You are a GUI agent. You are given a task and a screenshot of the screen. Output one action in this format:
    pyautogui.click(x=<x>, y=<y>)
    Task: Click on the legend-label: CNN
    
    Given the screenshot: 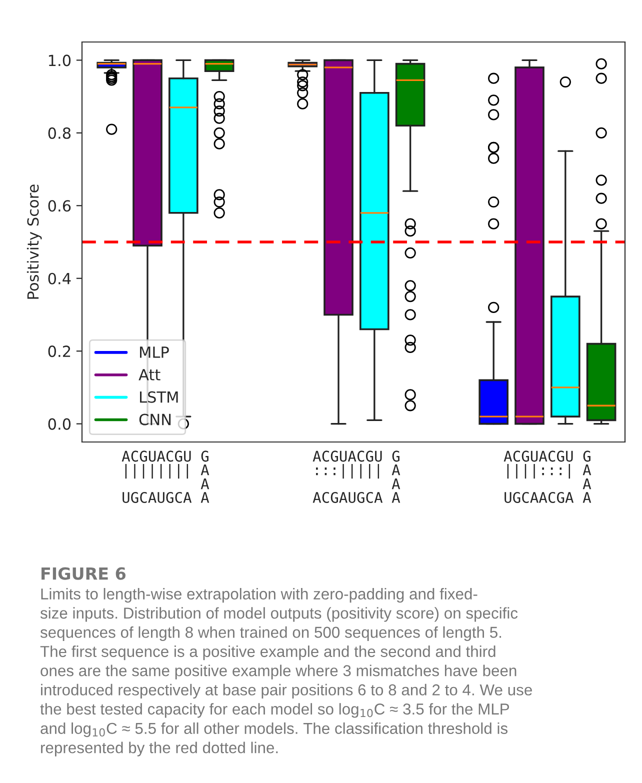 What is the action you would take?
    pyautogui.click(x=155, y=420)
    